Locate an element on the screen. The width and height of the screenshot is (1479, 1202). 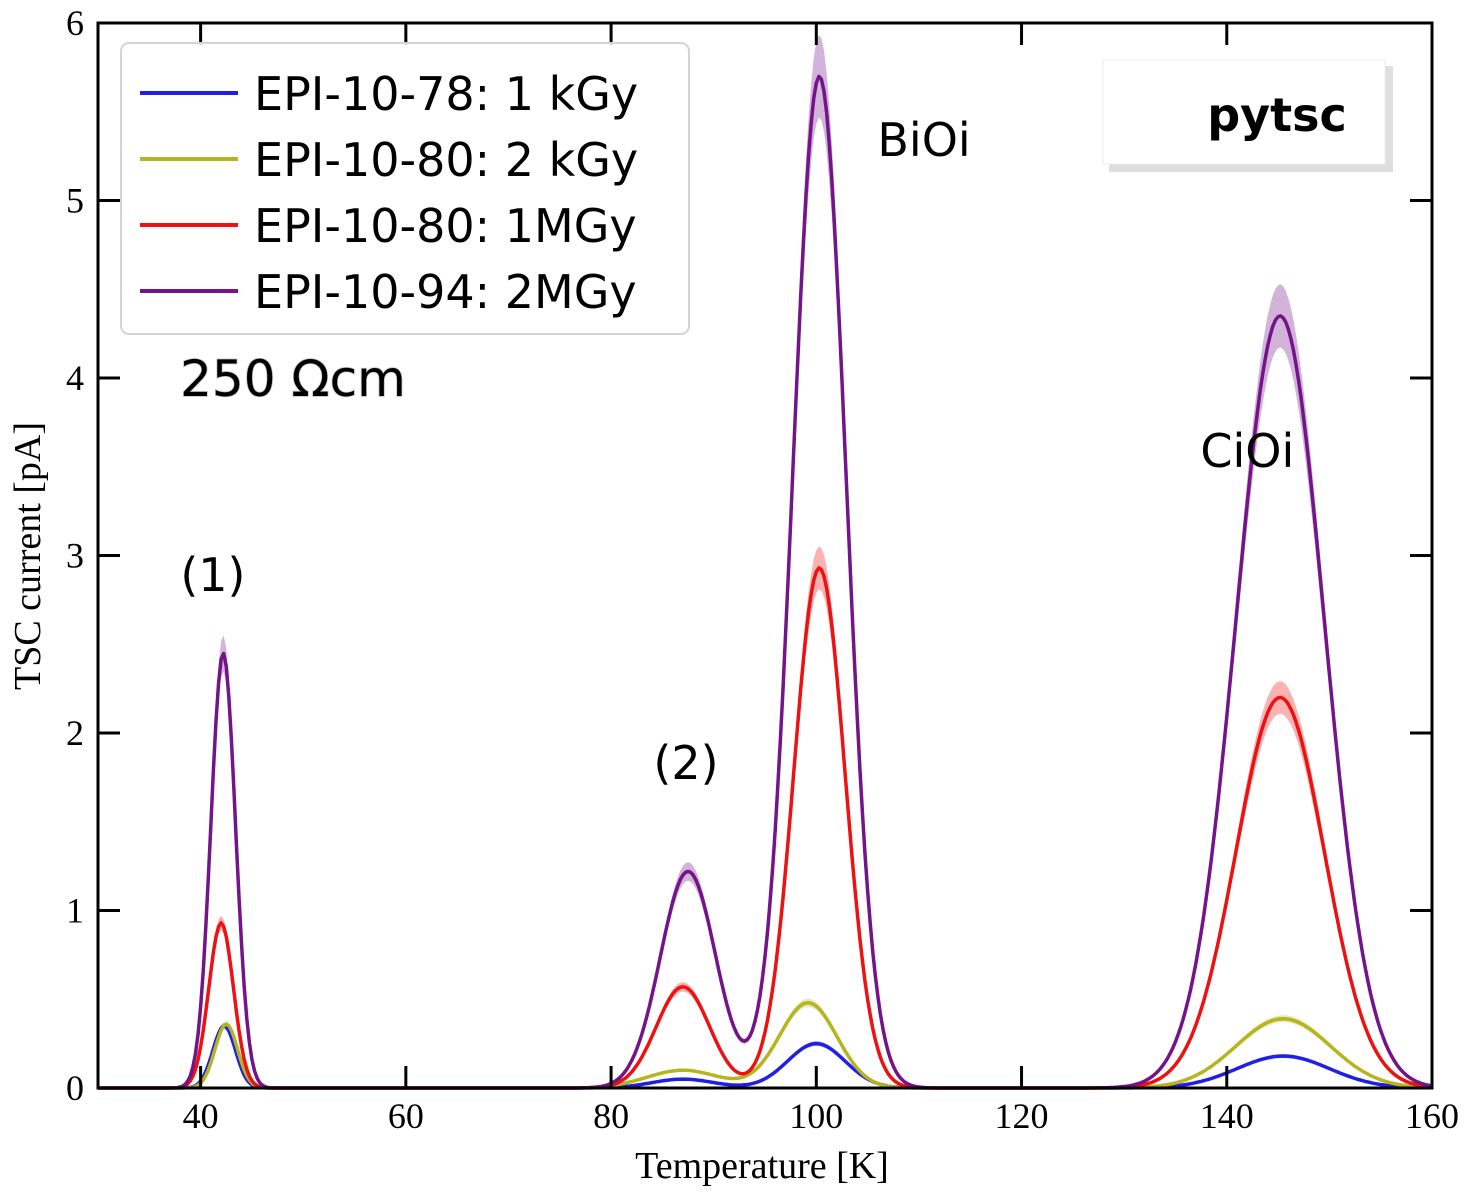
y-tick-label: 0 is located at coordinates (75, 1088).